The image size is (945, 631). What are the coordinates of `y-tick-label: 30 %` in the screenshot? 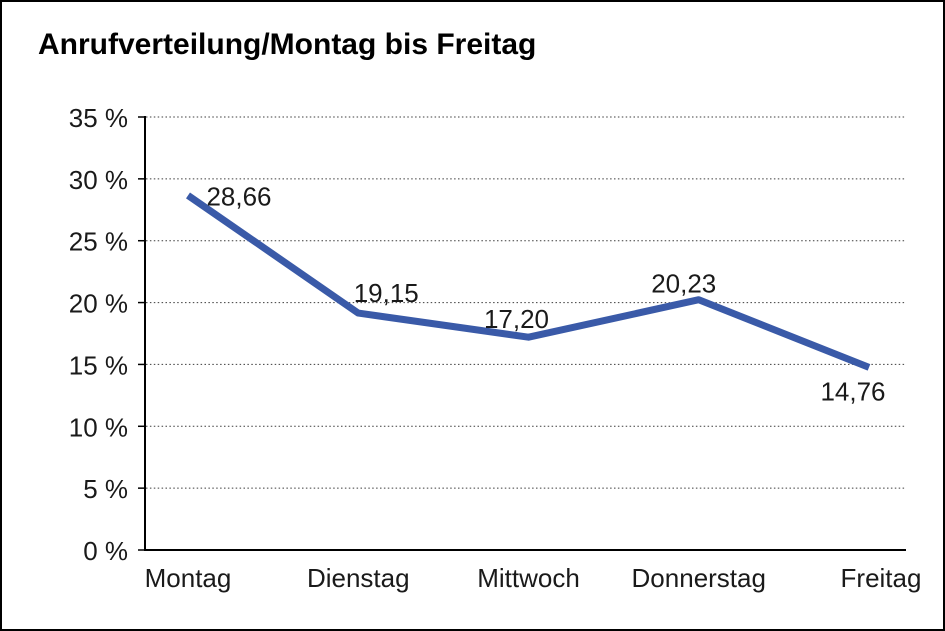 It's located at (98, 180).